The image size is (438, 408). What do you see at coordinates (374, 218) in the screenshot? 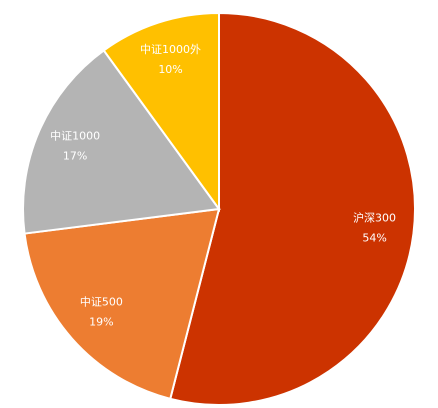
I see `slice-label: 沪深300` at bounding box center [374, 218].